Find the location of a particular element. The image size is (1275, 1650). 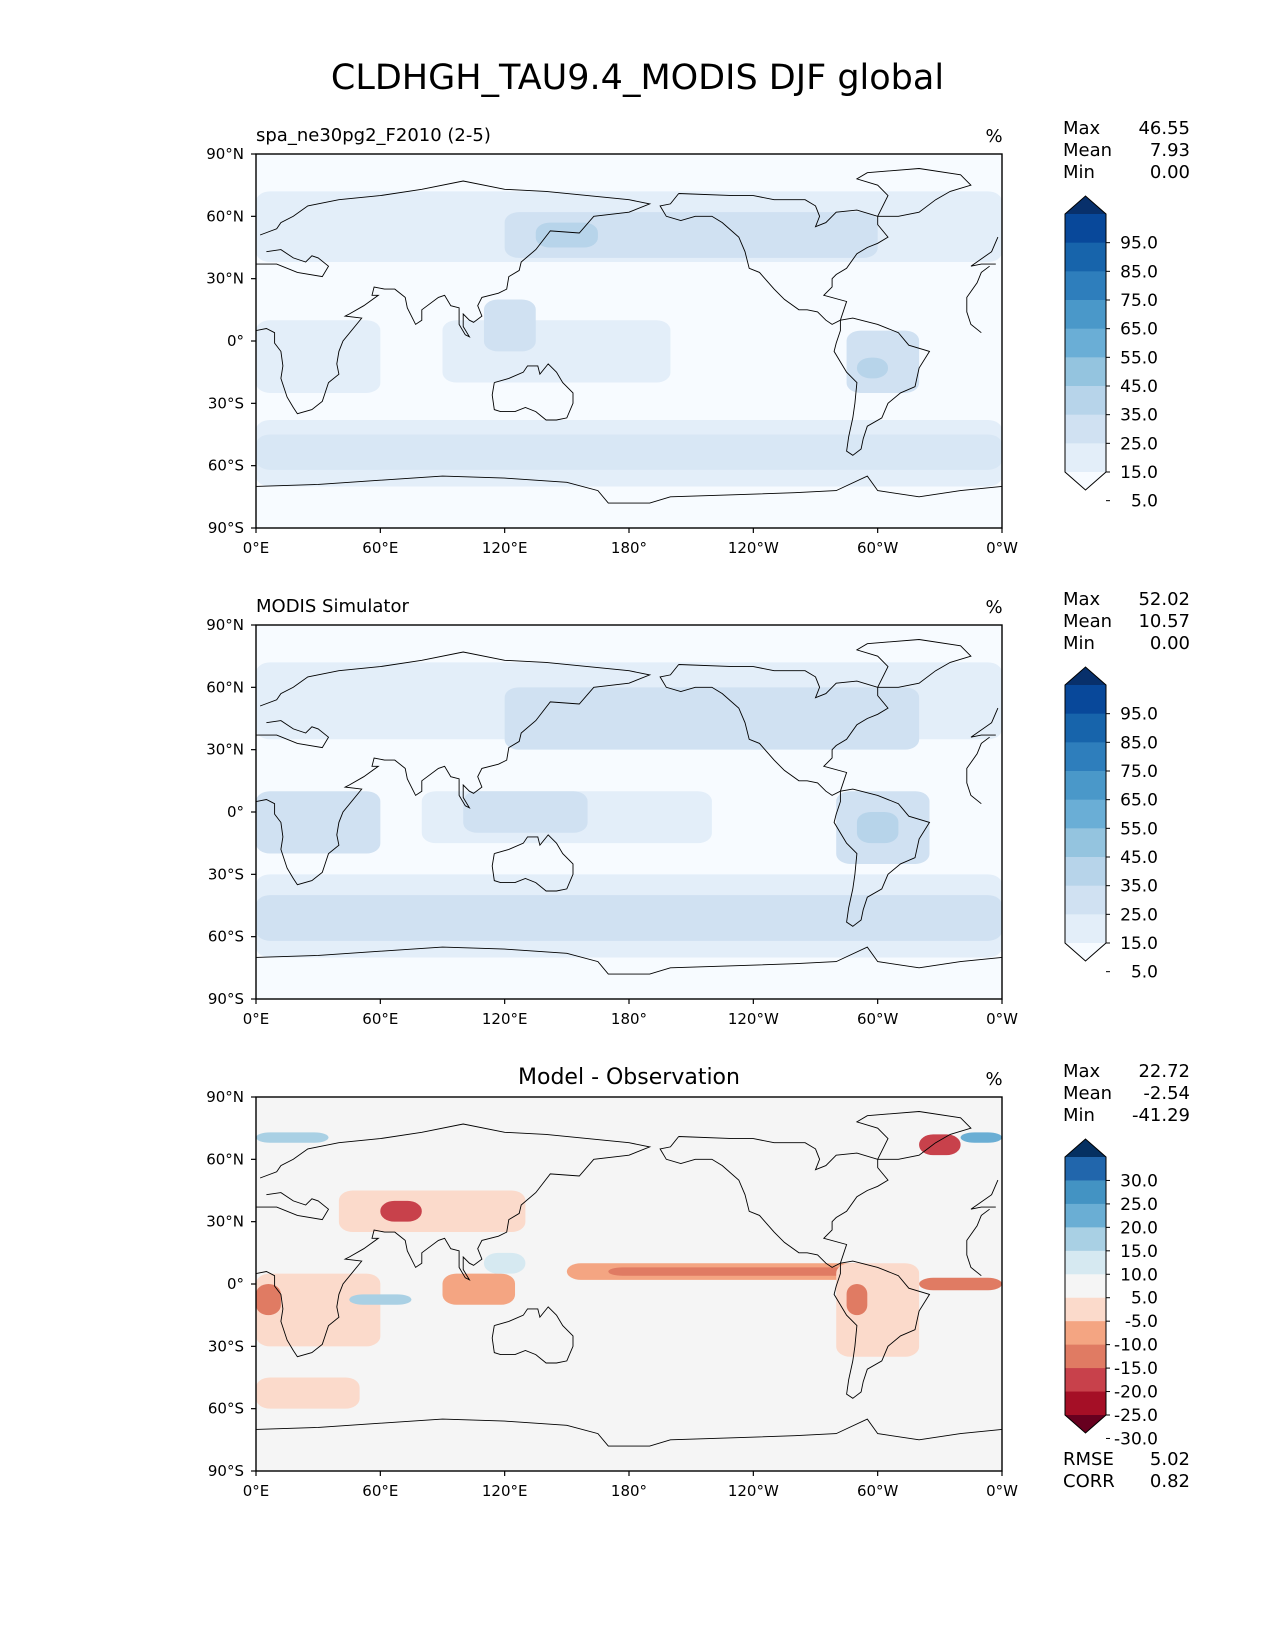

y-tick-label: 60°S is located at coordinates (226, 937).